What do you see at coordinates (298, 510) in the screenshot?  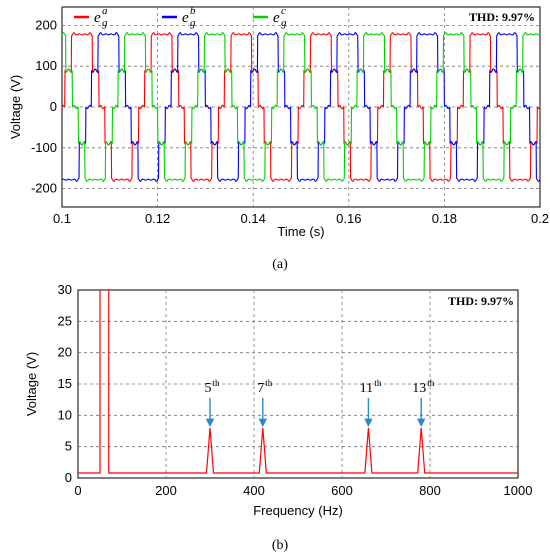 I see `chart-b-xlabel: Frequency (Hz)` at bounding box center [298, 510].